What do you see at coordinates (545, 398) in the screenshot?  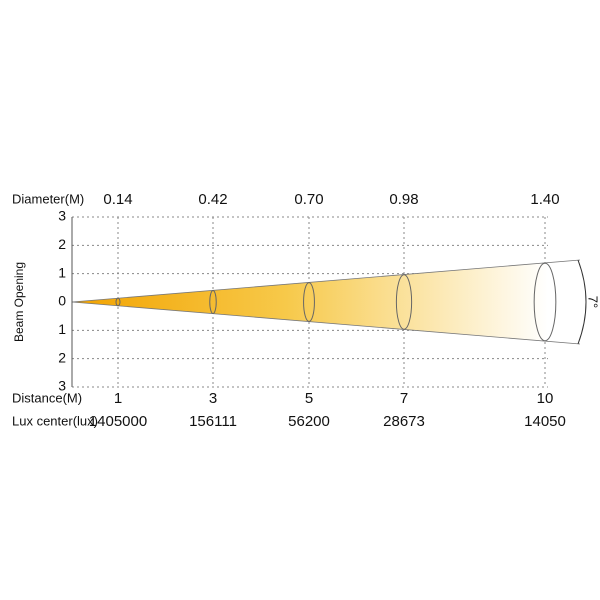 I see `distance-label: 10` at bounding box center [545, 398].